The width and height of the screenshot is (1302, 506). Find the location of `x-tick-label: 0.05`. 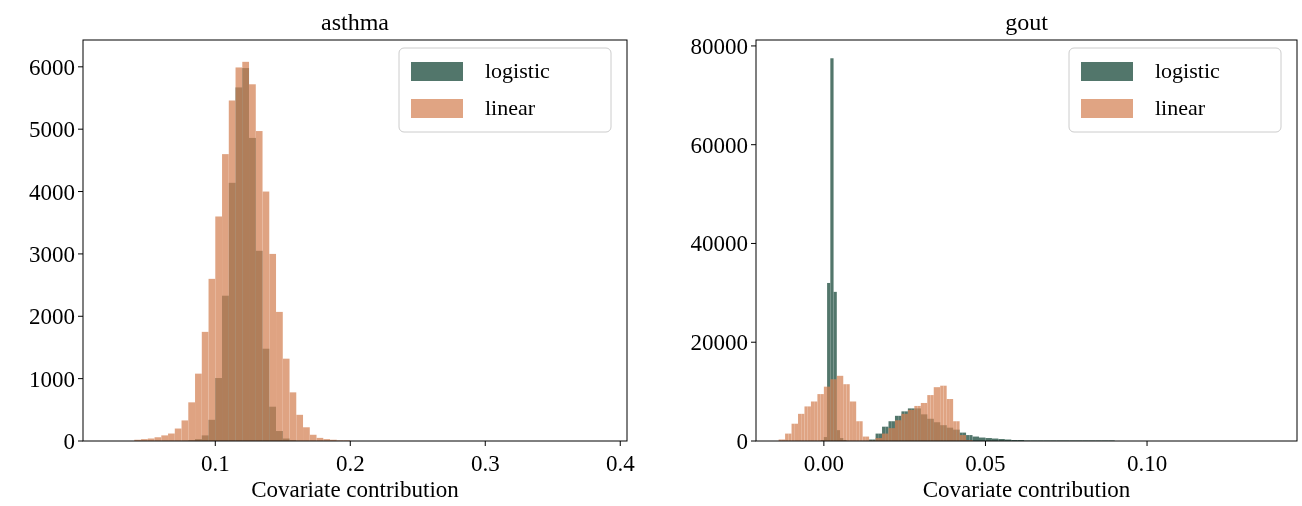

x-tick-label: 0.05 is located at coordinates (985, 463).